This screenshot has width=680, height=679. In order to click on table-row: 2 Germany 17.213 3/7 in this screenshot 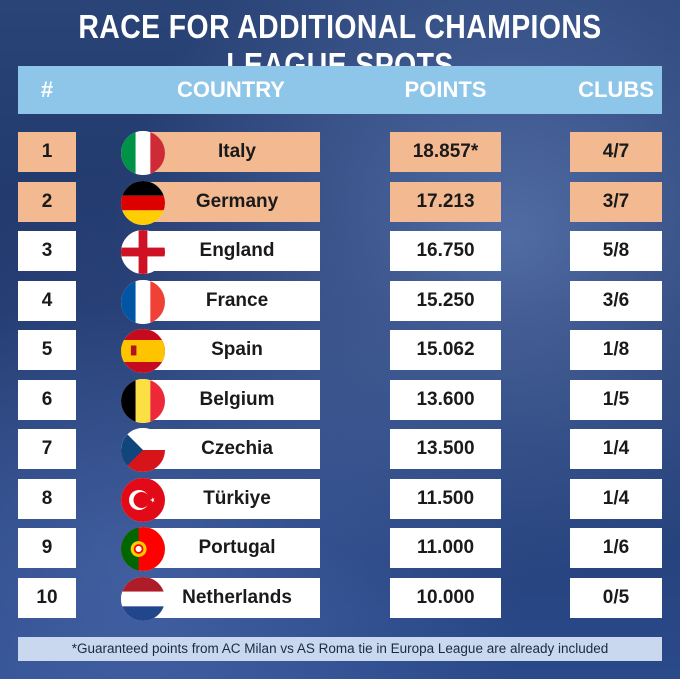, I will do `click(340, 202)`.